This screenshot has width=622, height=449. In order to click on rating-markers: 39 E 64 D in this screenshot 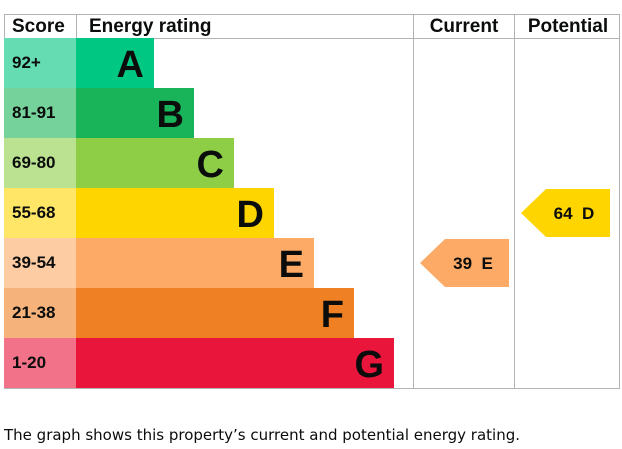, I will do `click(515, 238)`.